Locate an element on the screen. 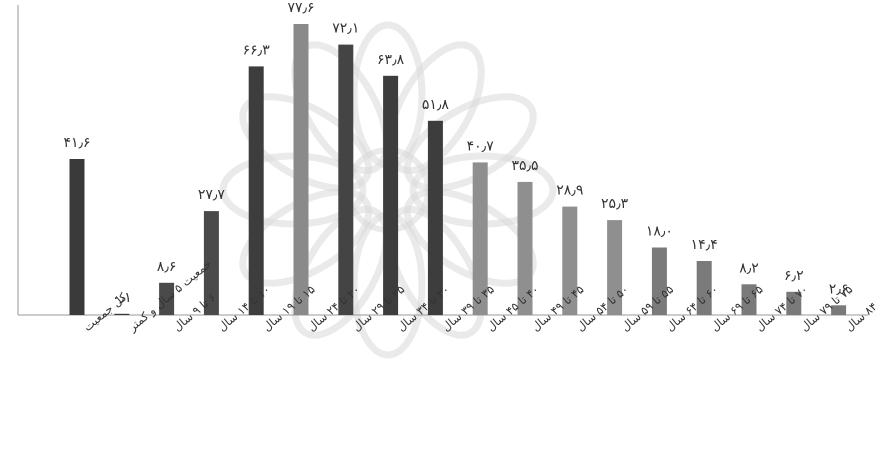  data-label: ۳۵٫۵ is located at coordinates (524, 166).